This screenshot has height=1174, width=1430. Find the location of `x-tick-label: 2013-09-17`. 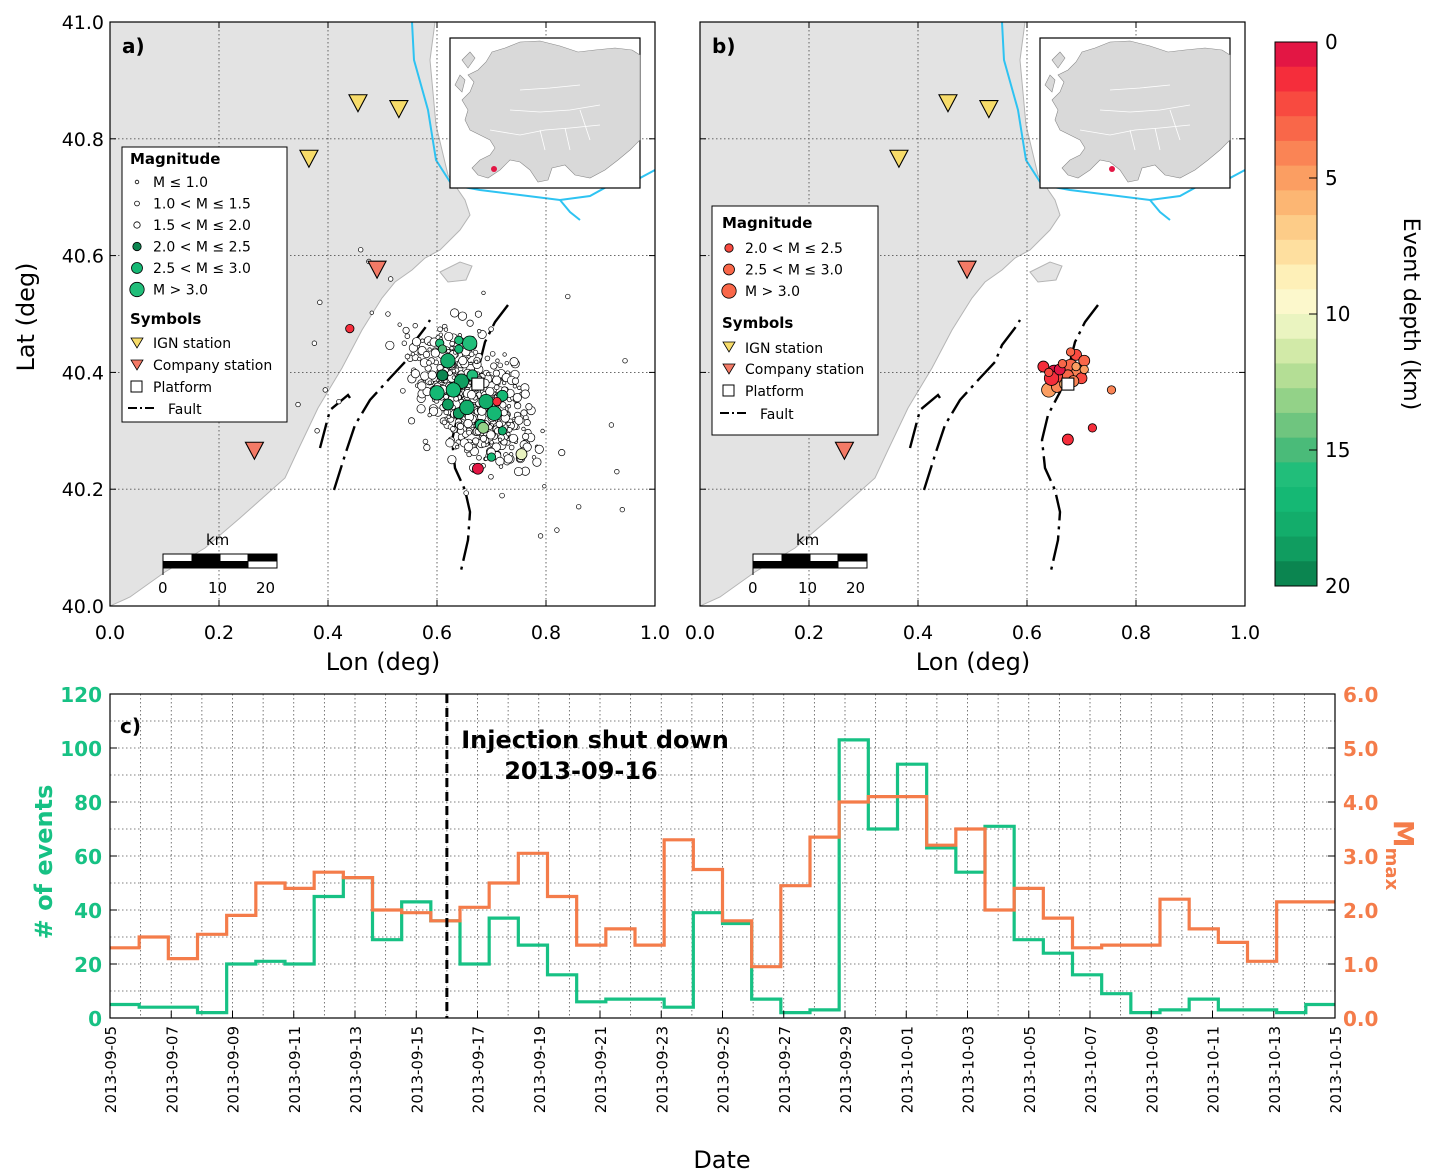

x-tick-label: 2013-09-17 is located at coordinates (479, 1069).